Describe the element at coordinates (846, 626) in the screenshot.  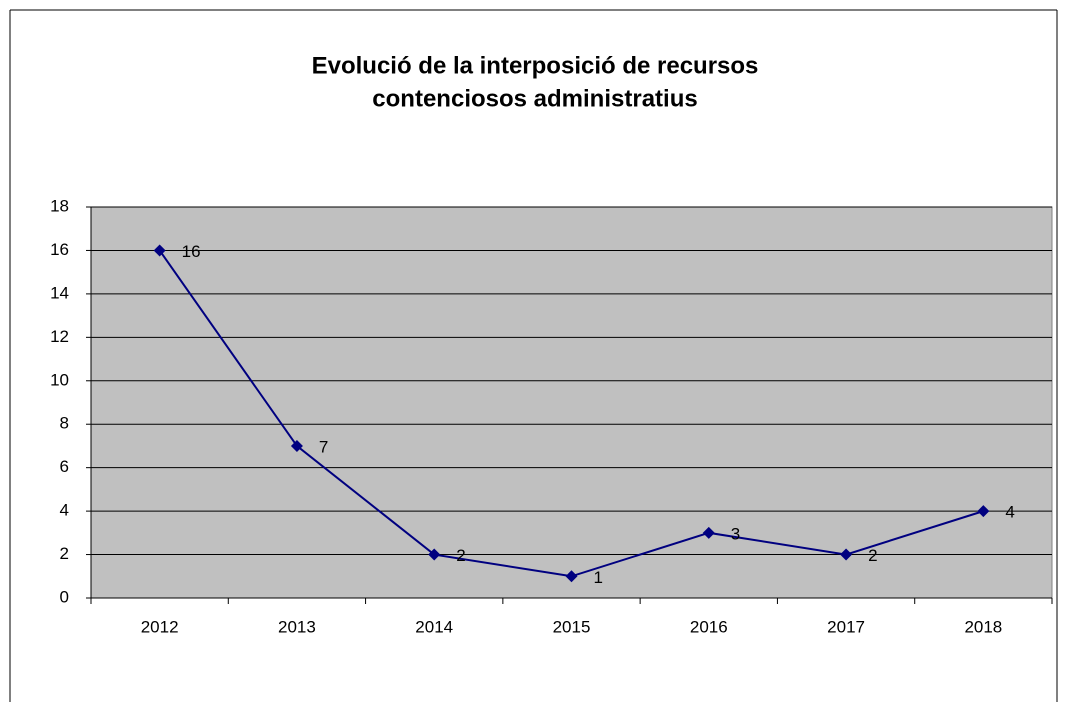
I see `x-tick-label: 2017` at that location.